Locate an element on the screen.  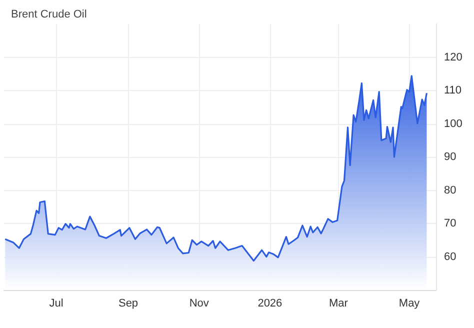
y-tick-label: 120 is located at coordinates (453, 57).